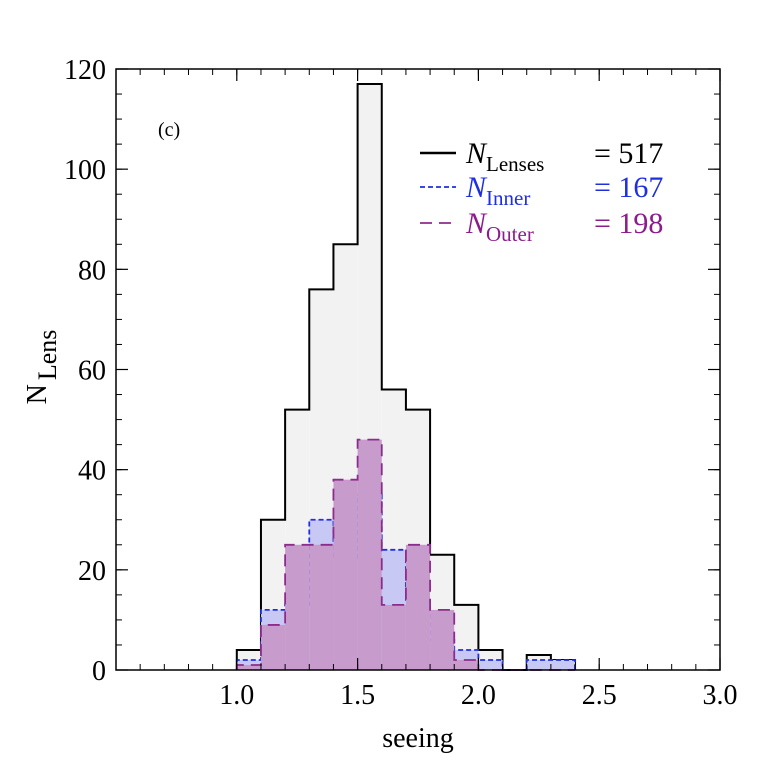 Image resolution: width=771 pixels, height=771 pixels. Describe the element at coordinates (357, 695) in the screenshot. I see `x-tick-label: 1.5` at that location.